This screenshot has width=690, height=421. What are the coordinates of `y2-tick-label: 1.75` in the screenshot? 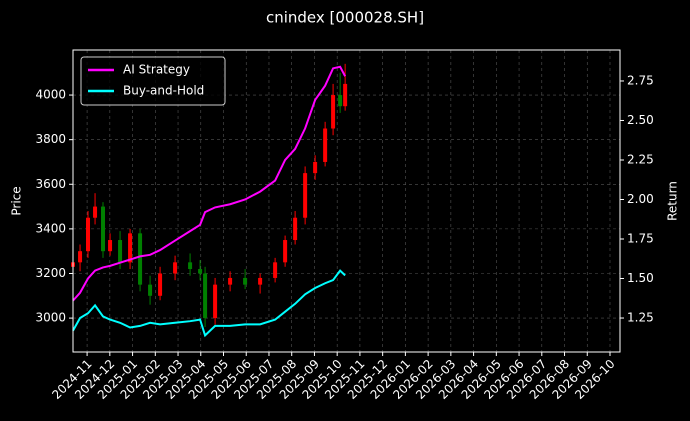 It's located at (640, 239).